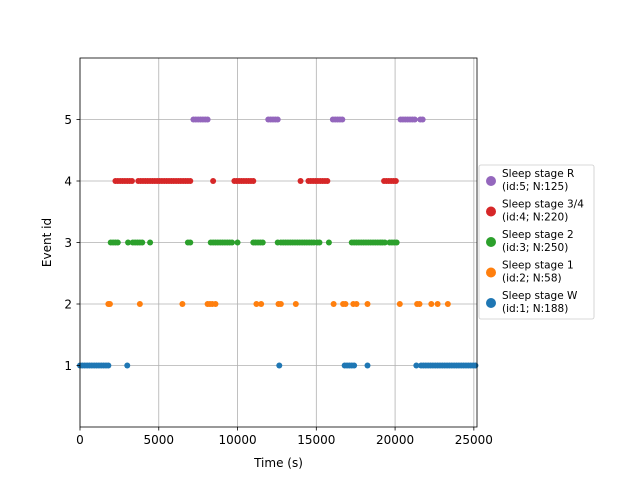 Image resolution: width=640 pixels, height=480 pixels. What do you see at coordinates (68, 243) in the screenshot?
I see `y-tick-label: 3` at bounding box center [68, 243].